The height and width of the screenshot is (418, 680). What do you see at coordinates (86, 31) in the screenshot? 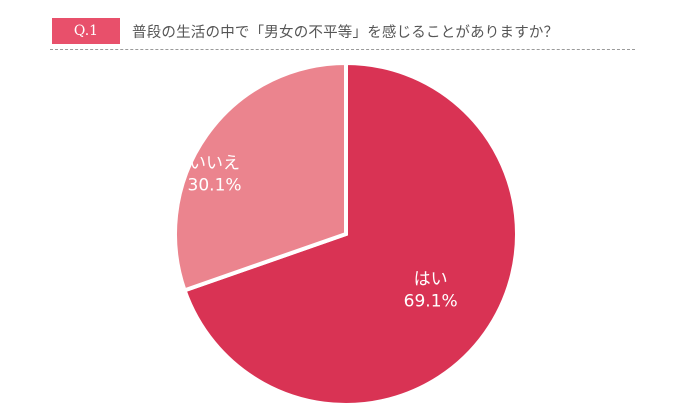
I see `question-number-badge: Q.1` at bounding box center [86, 31].